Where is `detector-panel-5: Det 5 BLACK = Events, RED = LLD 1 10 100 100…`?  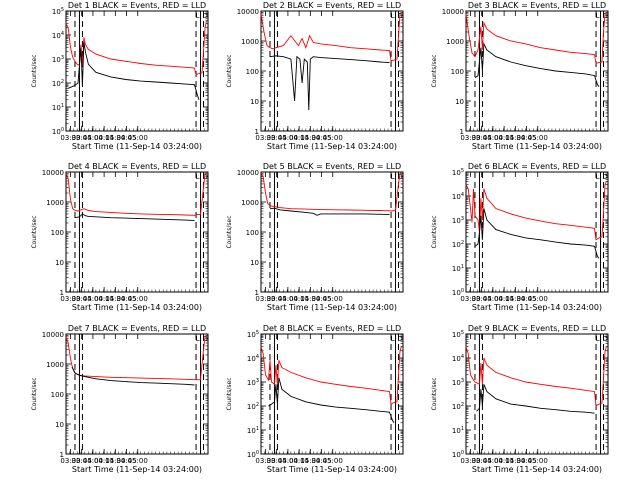
detector-panel-5: Det 5 BLACK = Events, RED = LLD 1 10 100 100… is located at coordinates (315, 237).